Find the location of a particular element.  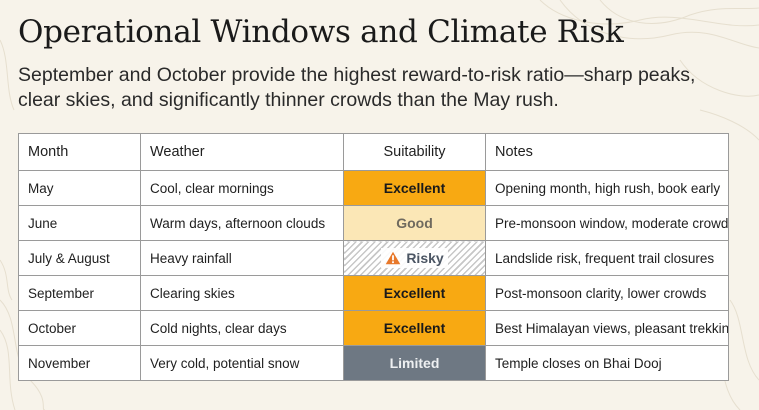

weather-cell: Warm days, afternoon clouds is located at coordinates (242, 223).